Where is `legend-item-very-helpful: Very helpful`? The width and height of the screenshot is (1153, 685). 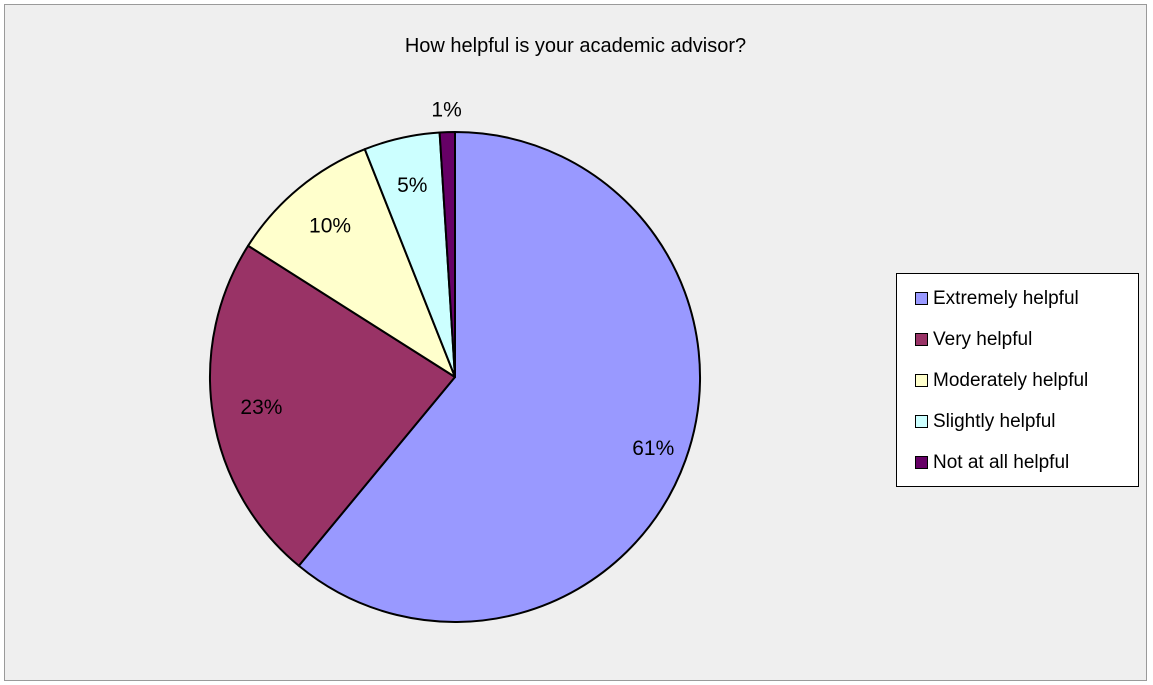
legend-item-very-helpful: Very helpful is located at coordinates (1017, 339).